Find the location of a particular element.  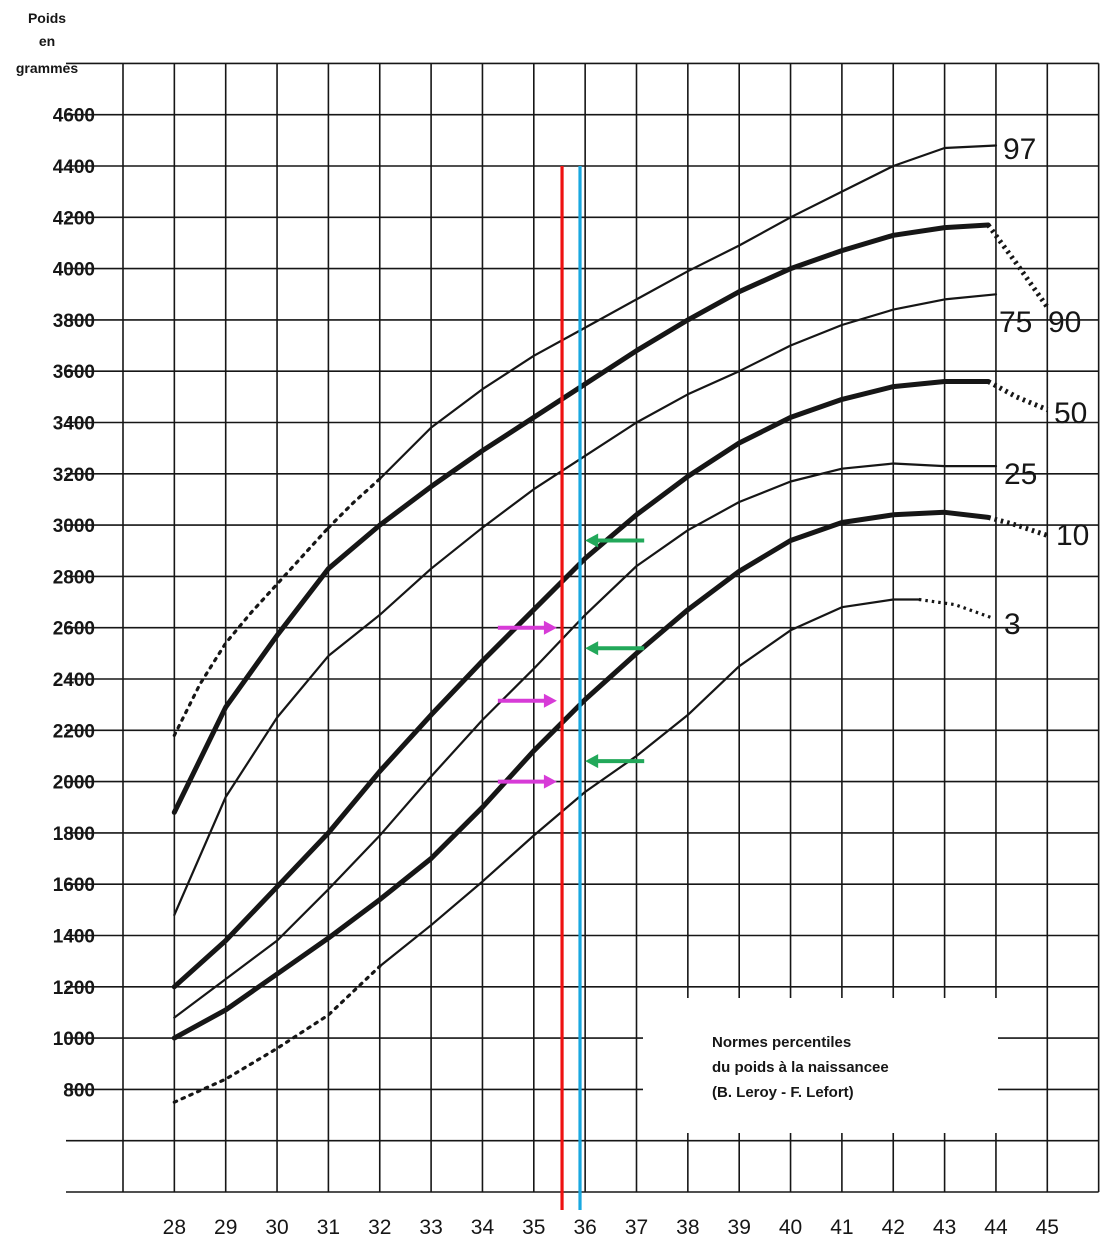

annotation-line-3: (B. Leroy - F. Lefort) is located at coordinates (783, 1092).